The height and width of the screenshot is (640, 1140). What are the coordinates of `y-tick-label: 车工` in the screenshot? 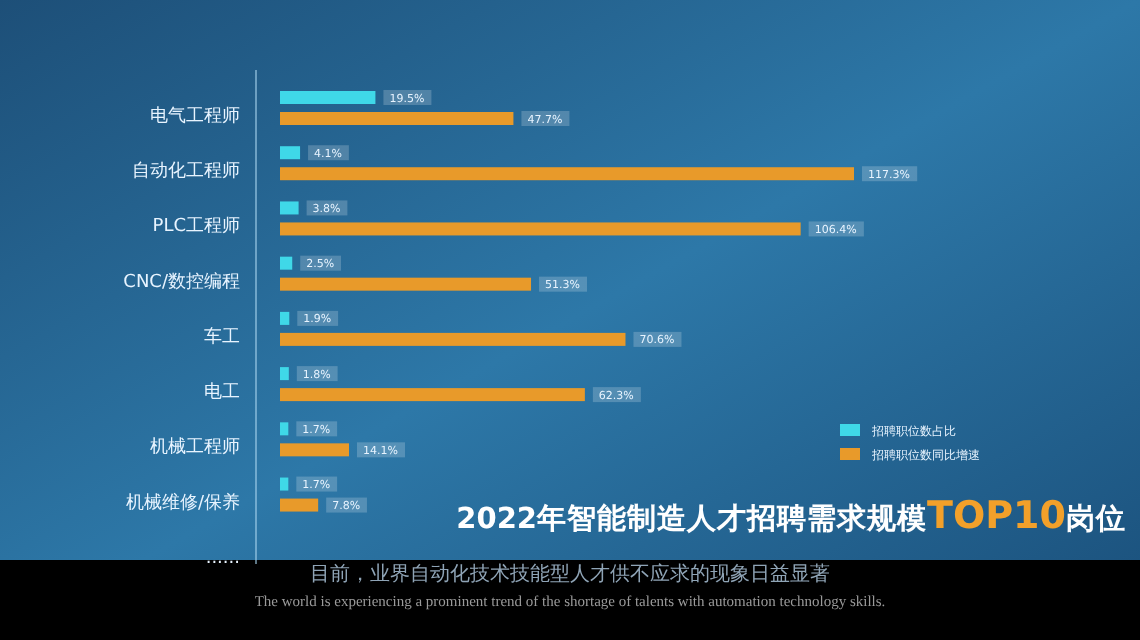 It's located at (222, 336).